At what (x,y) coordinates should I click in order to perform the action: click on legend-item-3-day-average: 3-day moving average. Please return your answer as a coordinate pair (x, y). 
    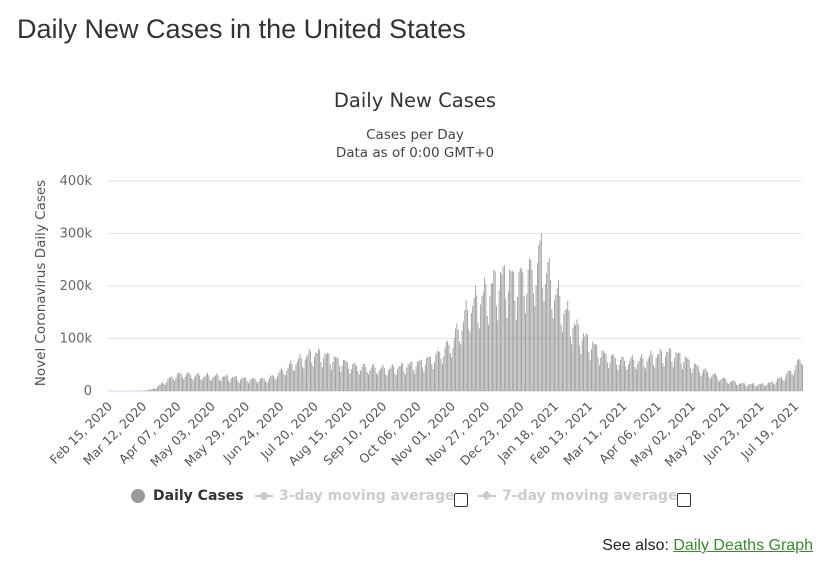
    Looking at the image, I should click on (355, 496).